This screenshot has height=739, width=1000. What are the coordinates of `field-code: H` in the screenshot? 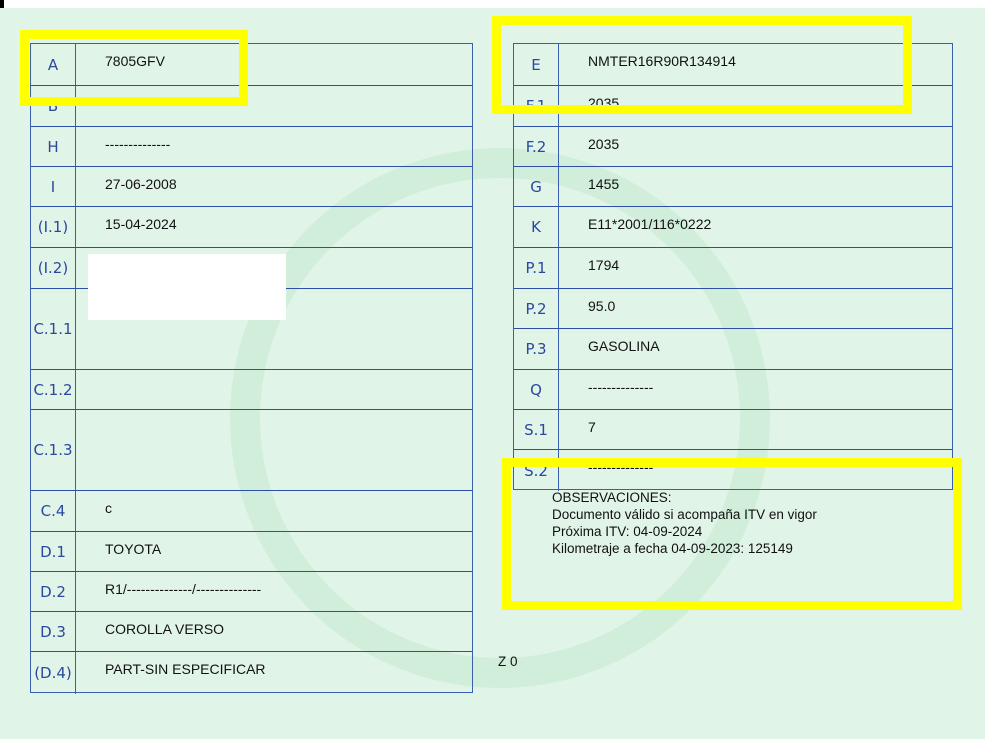 It's located at (53, 146).